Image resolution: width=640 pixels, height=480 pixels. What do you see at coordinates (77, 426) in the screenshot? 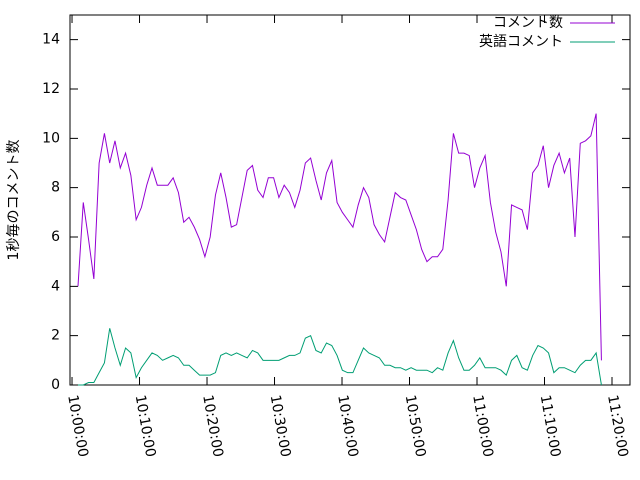
I see `x-tick-label: 10:00:00` at bounding box center [77, 426].